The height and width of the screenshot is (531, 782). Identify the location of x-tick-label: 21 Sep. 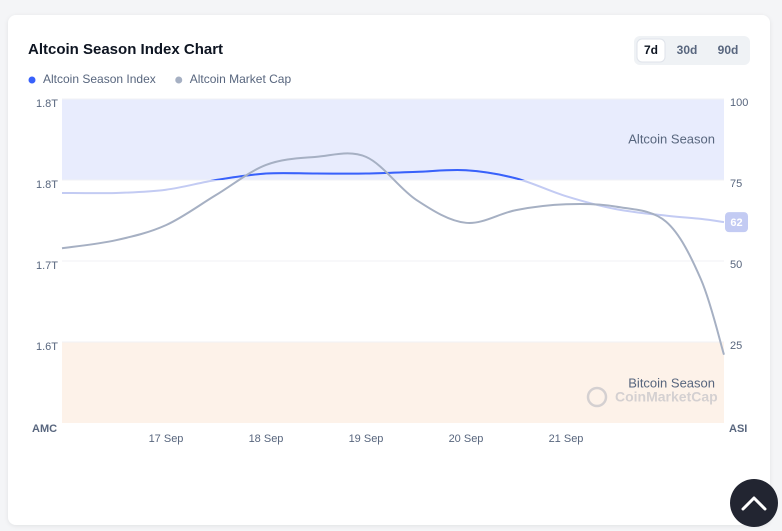
(566, 439).